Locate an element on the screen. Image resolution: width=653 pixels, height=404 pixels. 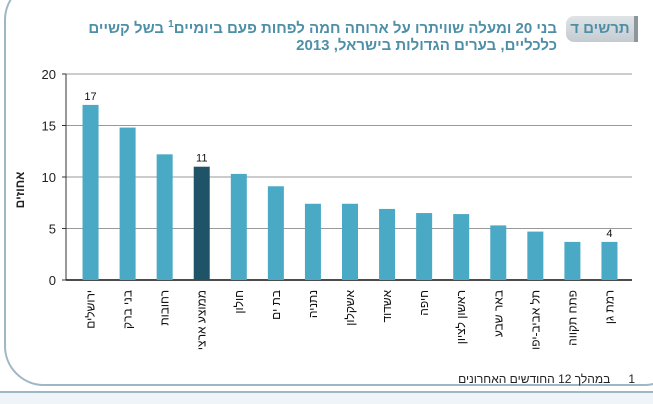
data-label: 17 is located at coordinates (90, 97).